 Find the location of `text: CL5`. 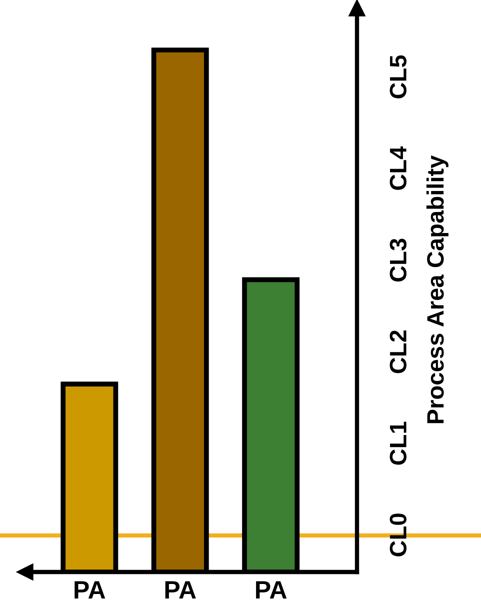

text: CL5 is located at coordinates (398, 76).